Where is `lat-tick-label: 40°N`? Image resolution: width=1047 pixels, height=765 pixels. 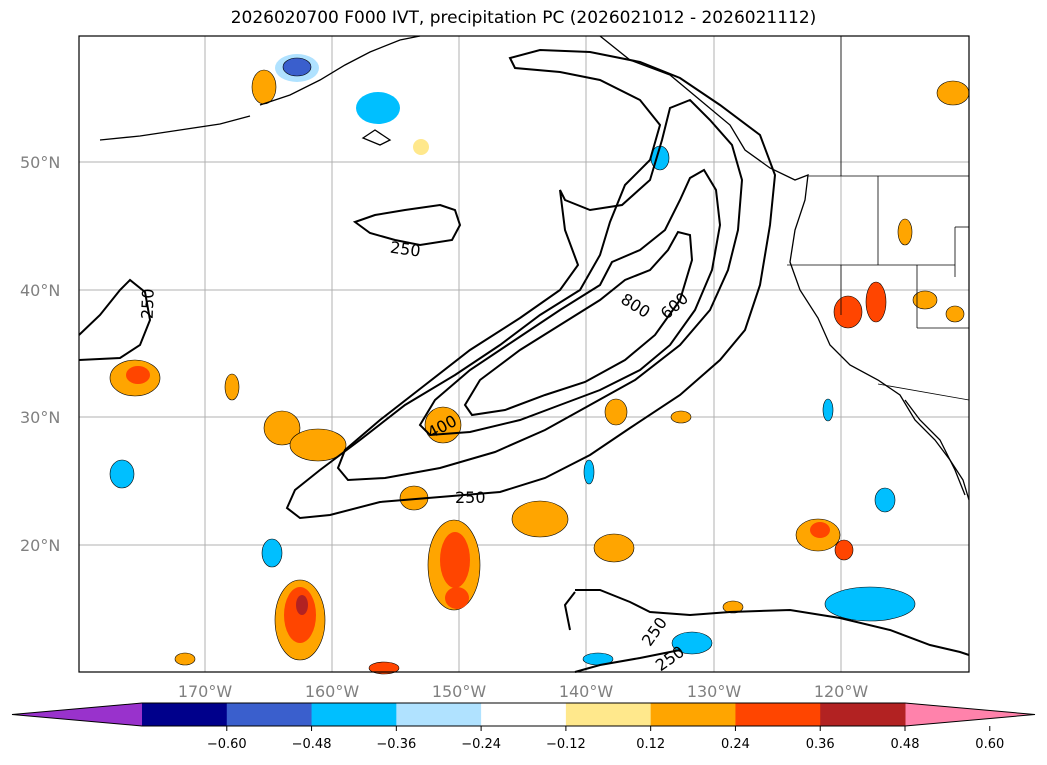 lat-tick-label: 40°N is located at coordinates (40, 290).